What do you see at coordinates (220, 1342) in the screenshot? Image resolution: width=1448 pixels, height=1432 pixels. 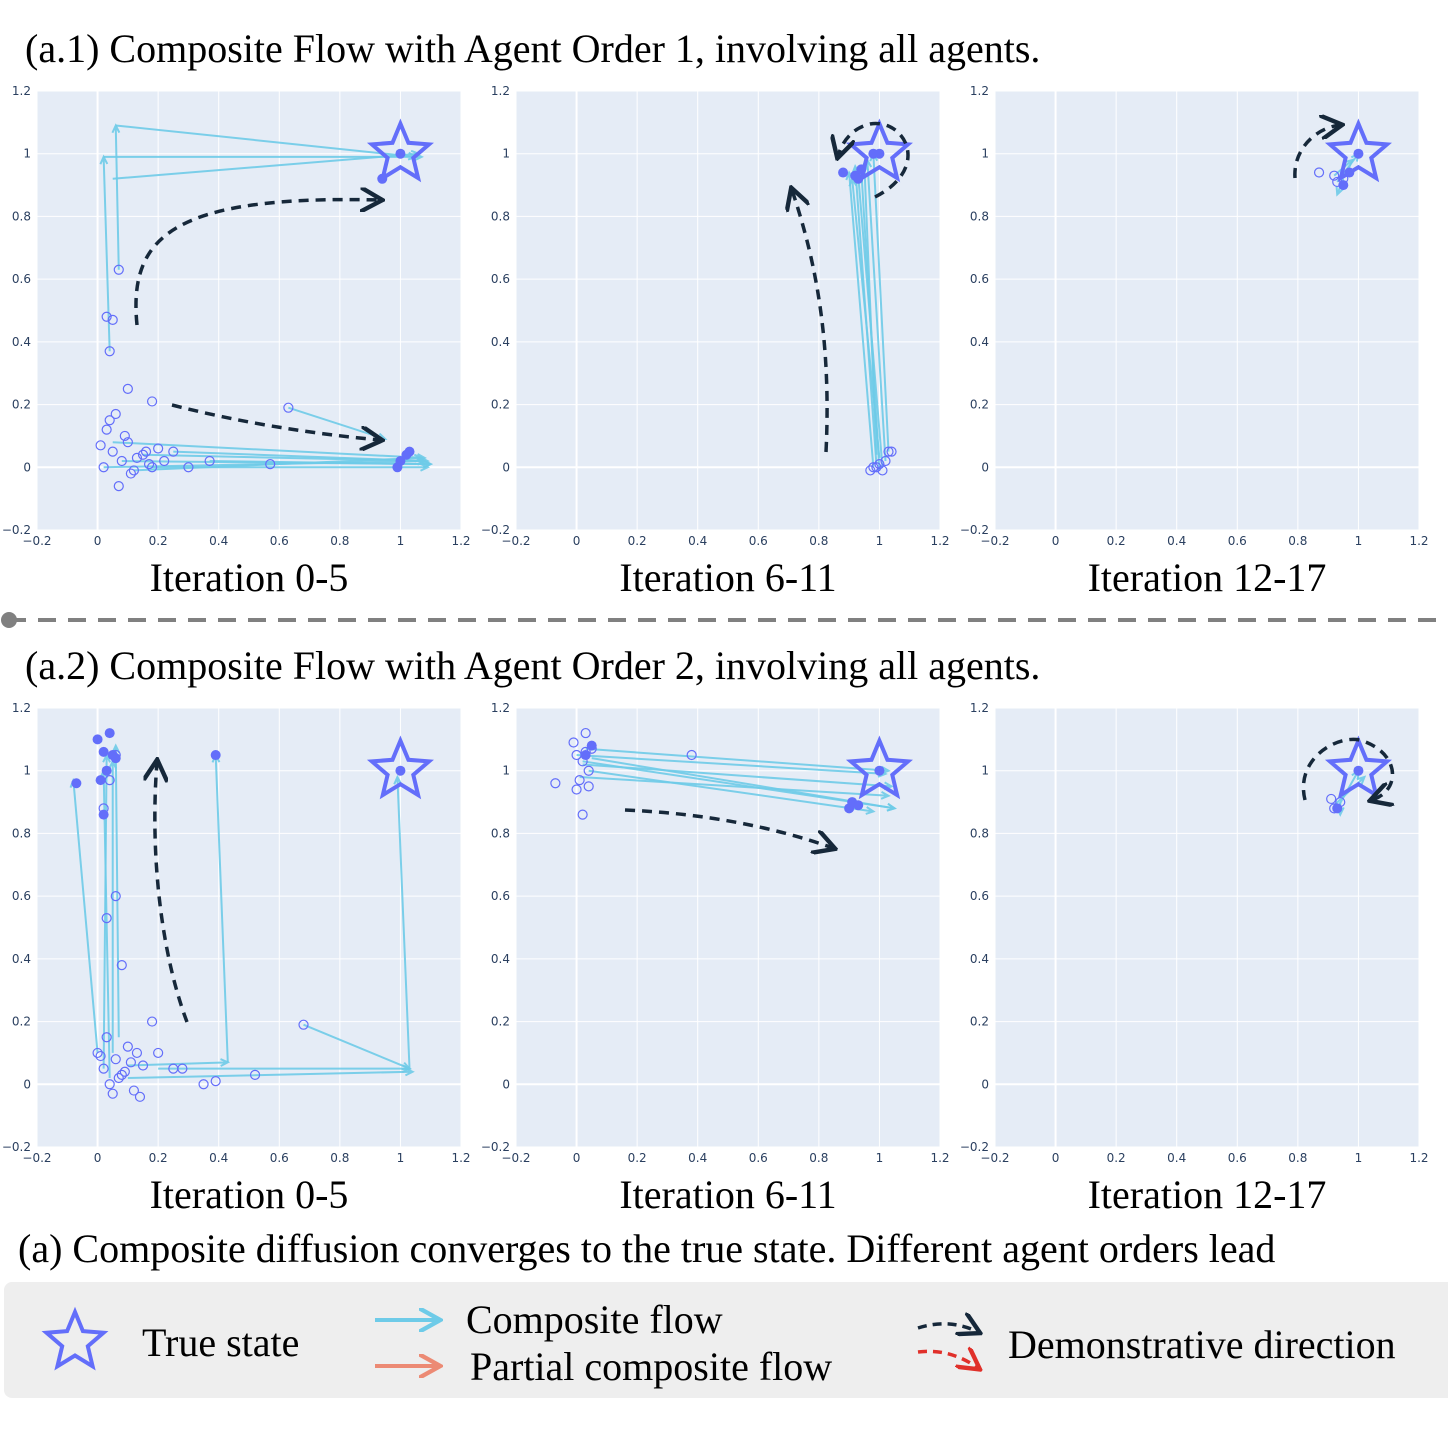 I see `legend-label: True state` at bounding box center [220, 1342].